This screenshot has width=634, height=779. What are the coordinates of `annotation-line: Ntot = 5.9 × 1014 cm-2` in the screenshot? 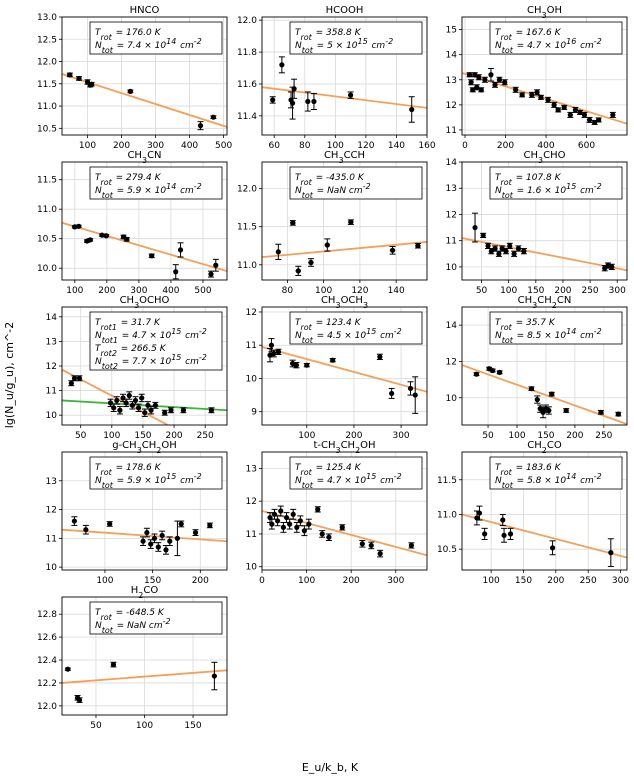 It's located at (149, 191).